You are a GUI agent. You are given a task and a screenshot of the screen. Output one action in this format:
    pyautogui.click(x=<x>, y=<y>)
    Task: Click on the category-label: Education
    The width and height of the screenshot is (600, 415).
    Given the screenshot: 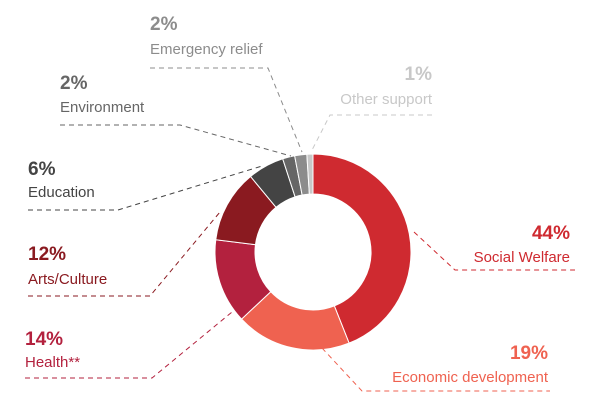 What is the action you would take?
    pyautogui.click(x=61, y=192)
    